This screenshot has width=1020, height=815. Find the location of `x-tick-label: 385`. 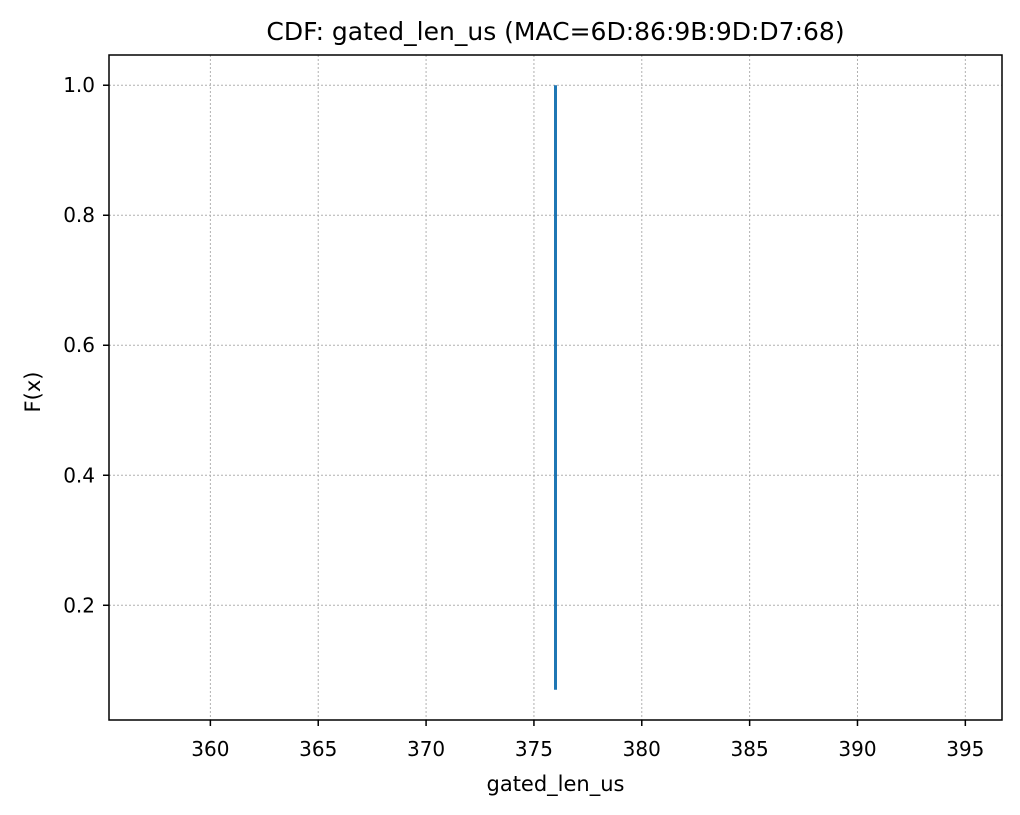

x-tick-label: 385 is located at coordinates (750, 749).